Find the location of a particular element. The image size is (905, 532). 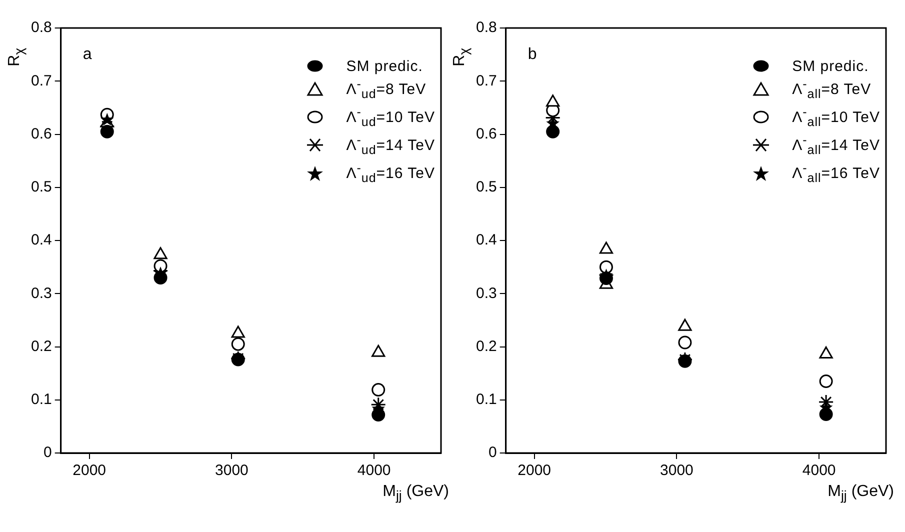

legend-label: Λ$^{-}$$_{ud}$=8 TeV is located at coordinates (387, 89).